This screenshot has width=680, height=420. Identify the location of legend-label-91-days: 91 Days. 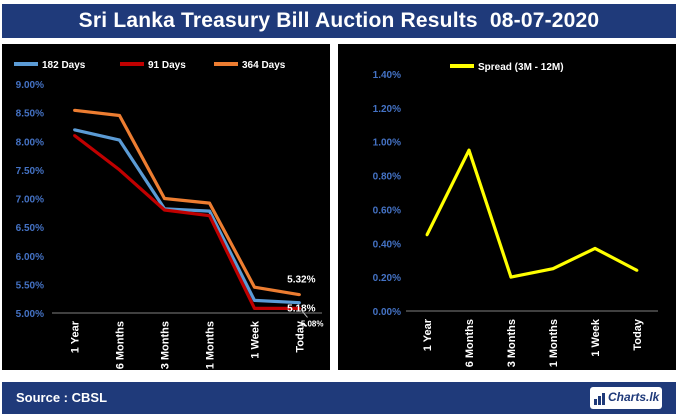
(167, 65).